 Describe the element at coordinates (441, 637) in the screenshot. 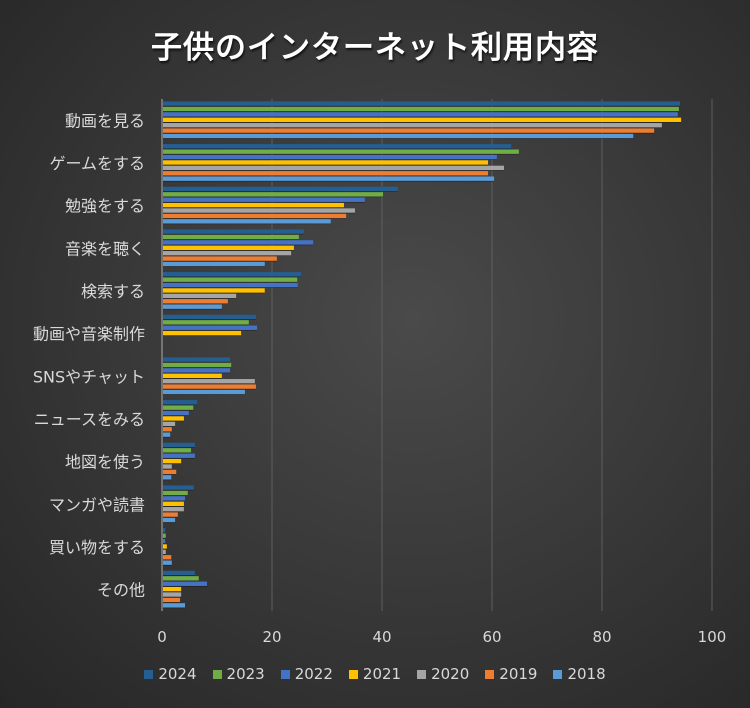

I see `x-tick-labels: 0 20 40 60 80 100` at that location.